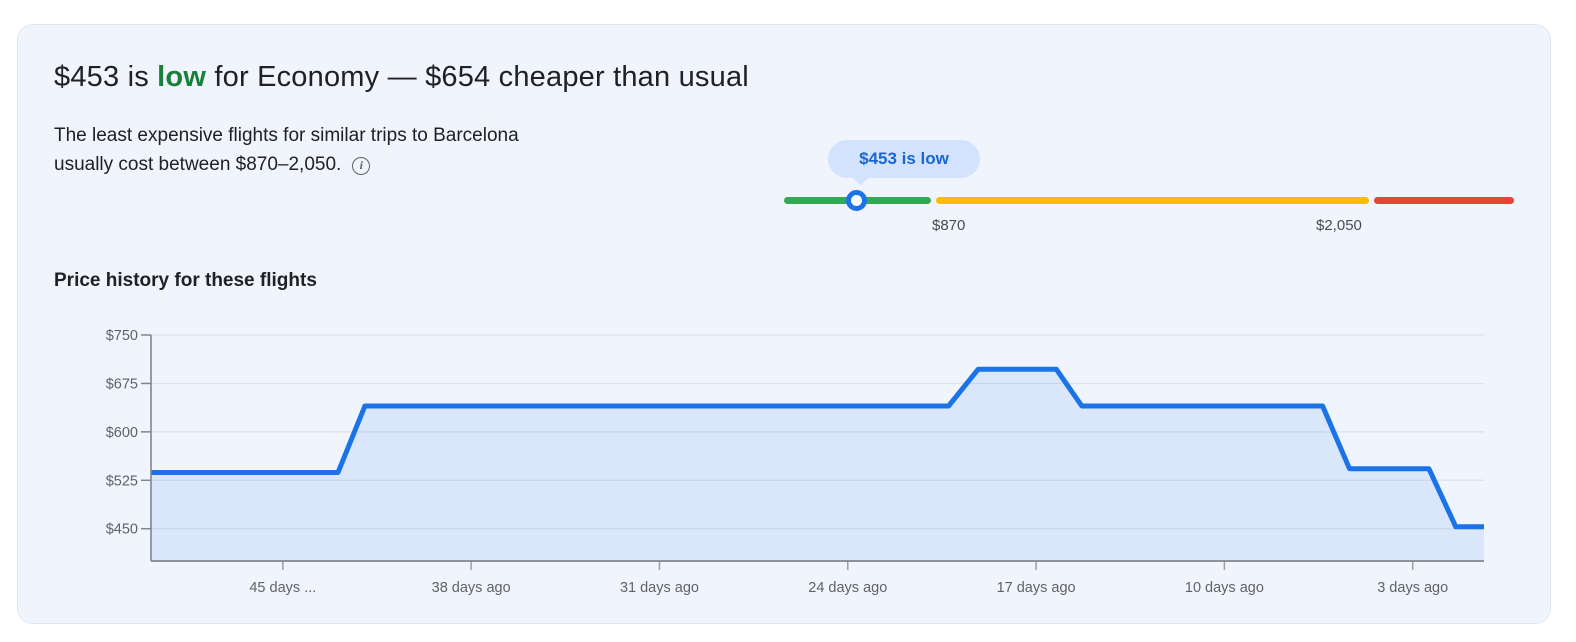  What do you see at coordinates (471, 588) in the screenshot?
I see `svg-text: 38 days ago` at bounding box center [471, 588].